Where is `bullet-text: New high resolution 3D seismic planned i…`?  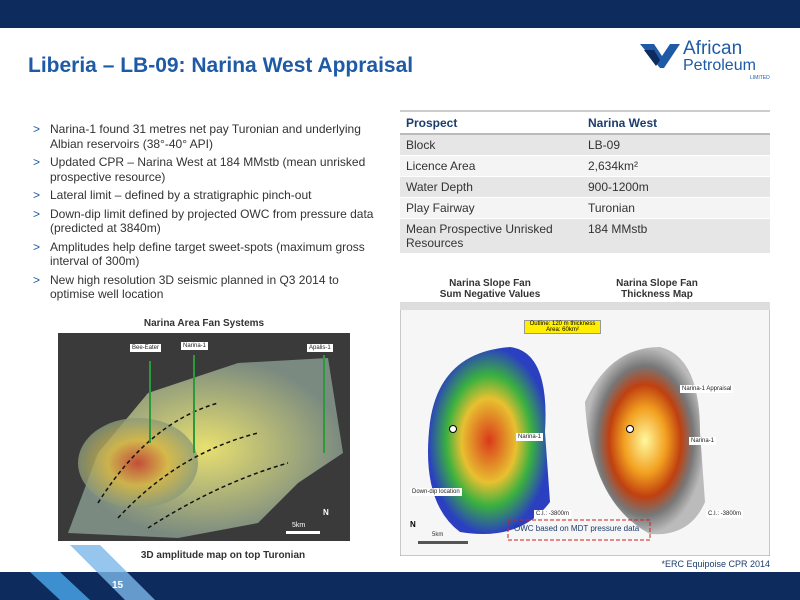
bullet-text: New high resolution 3D seismic planned i… is located at coordinates (194, 287).